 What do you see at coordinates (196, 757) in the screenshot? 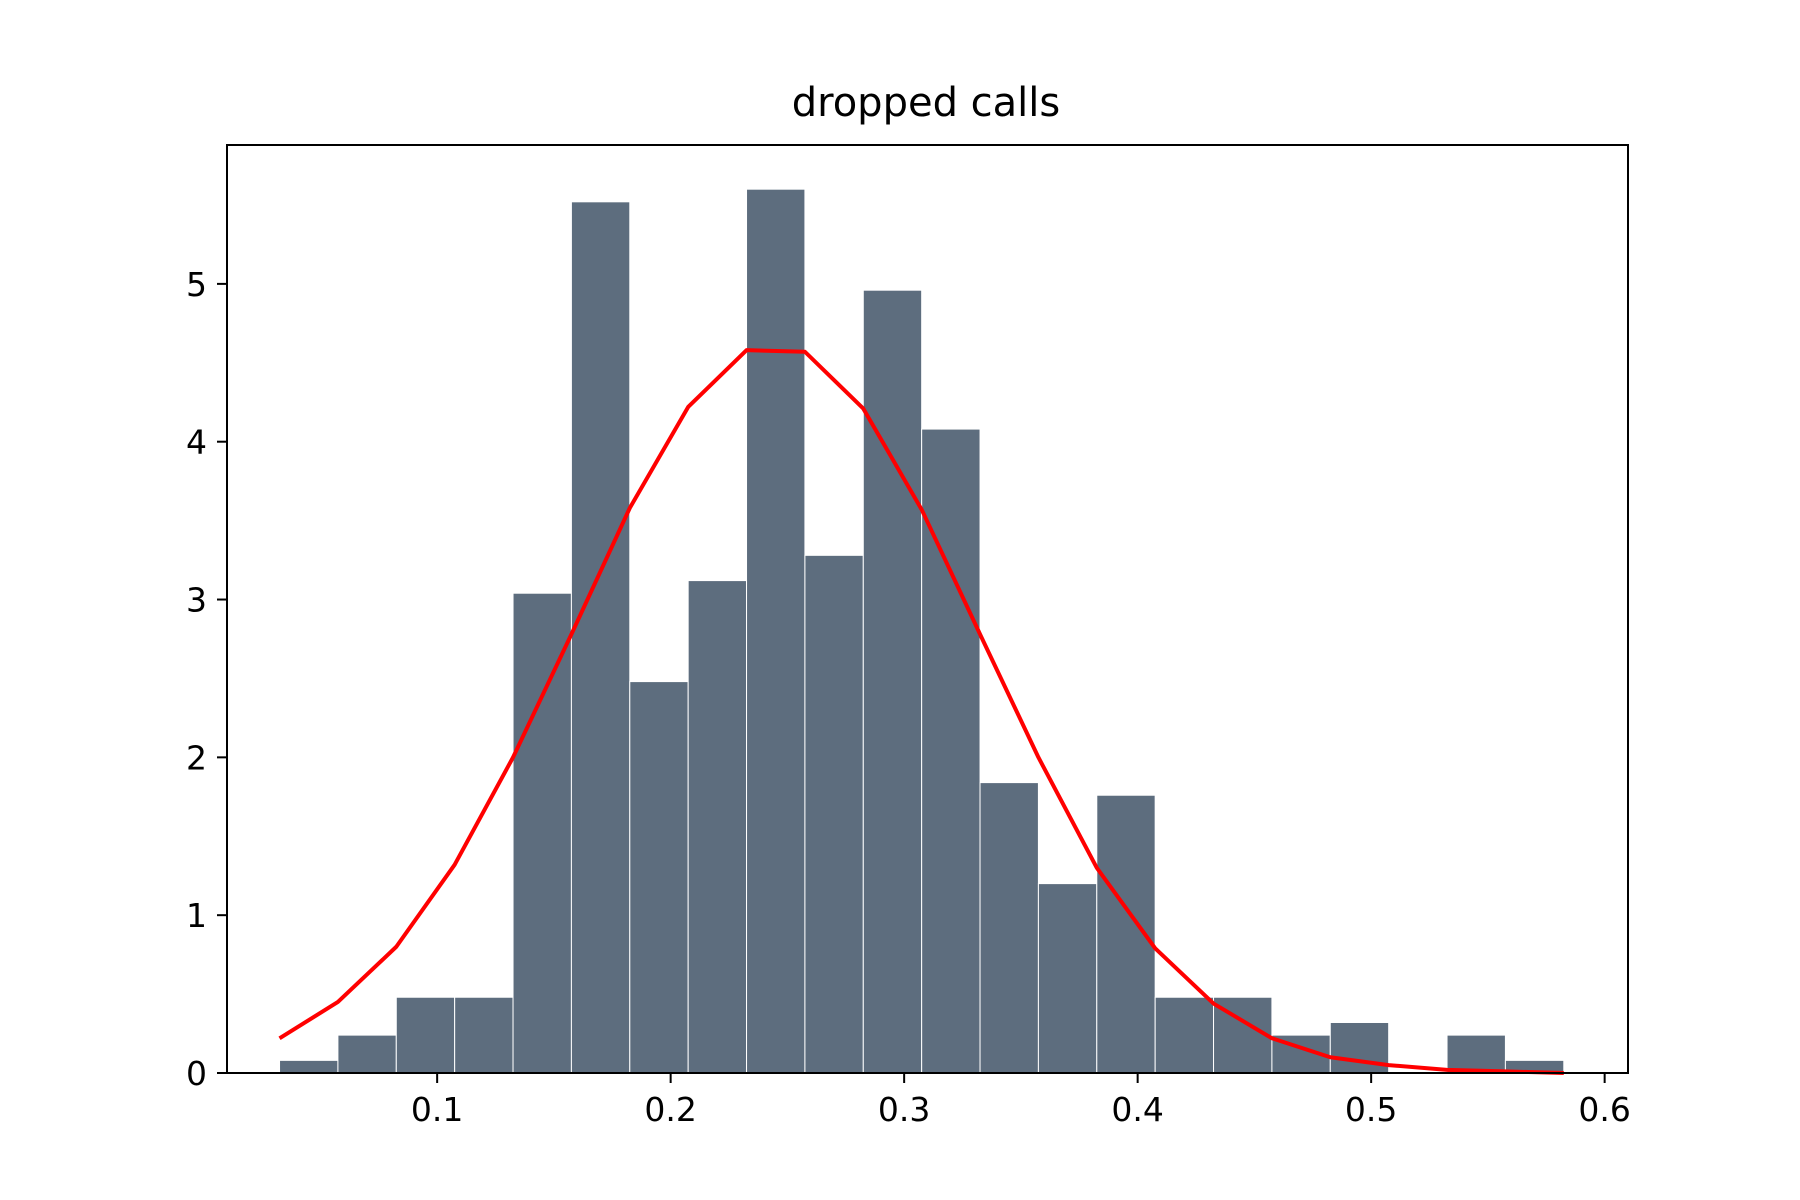
I see `y-tick-label: 2` at bounding box center [196, 757].